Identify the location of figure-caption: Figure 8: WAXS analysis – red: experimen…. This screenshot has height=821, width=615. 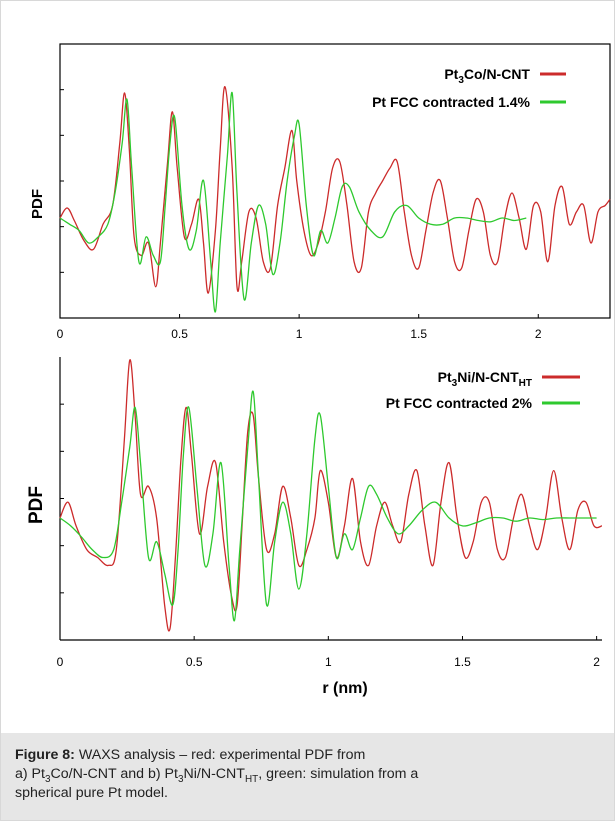
(307, 776).